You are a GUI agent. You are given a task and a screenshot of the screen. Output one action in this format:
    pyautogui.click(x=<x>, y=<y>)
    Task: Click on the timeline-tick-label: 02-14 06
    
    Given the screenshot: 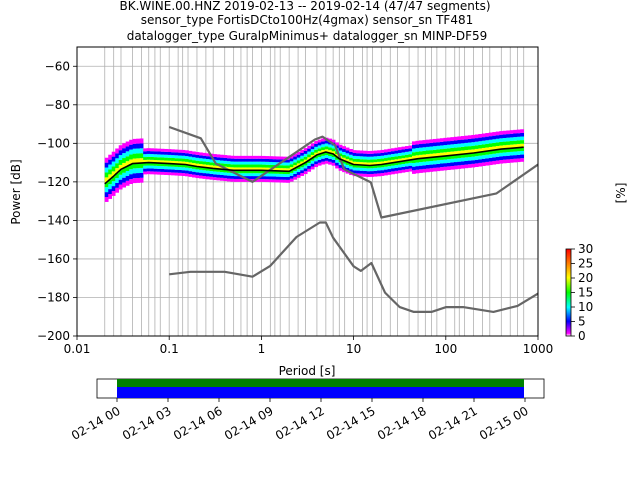 What is the action you would take?
    pyautogui.click(x=198, y=423)
    